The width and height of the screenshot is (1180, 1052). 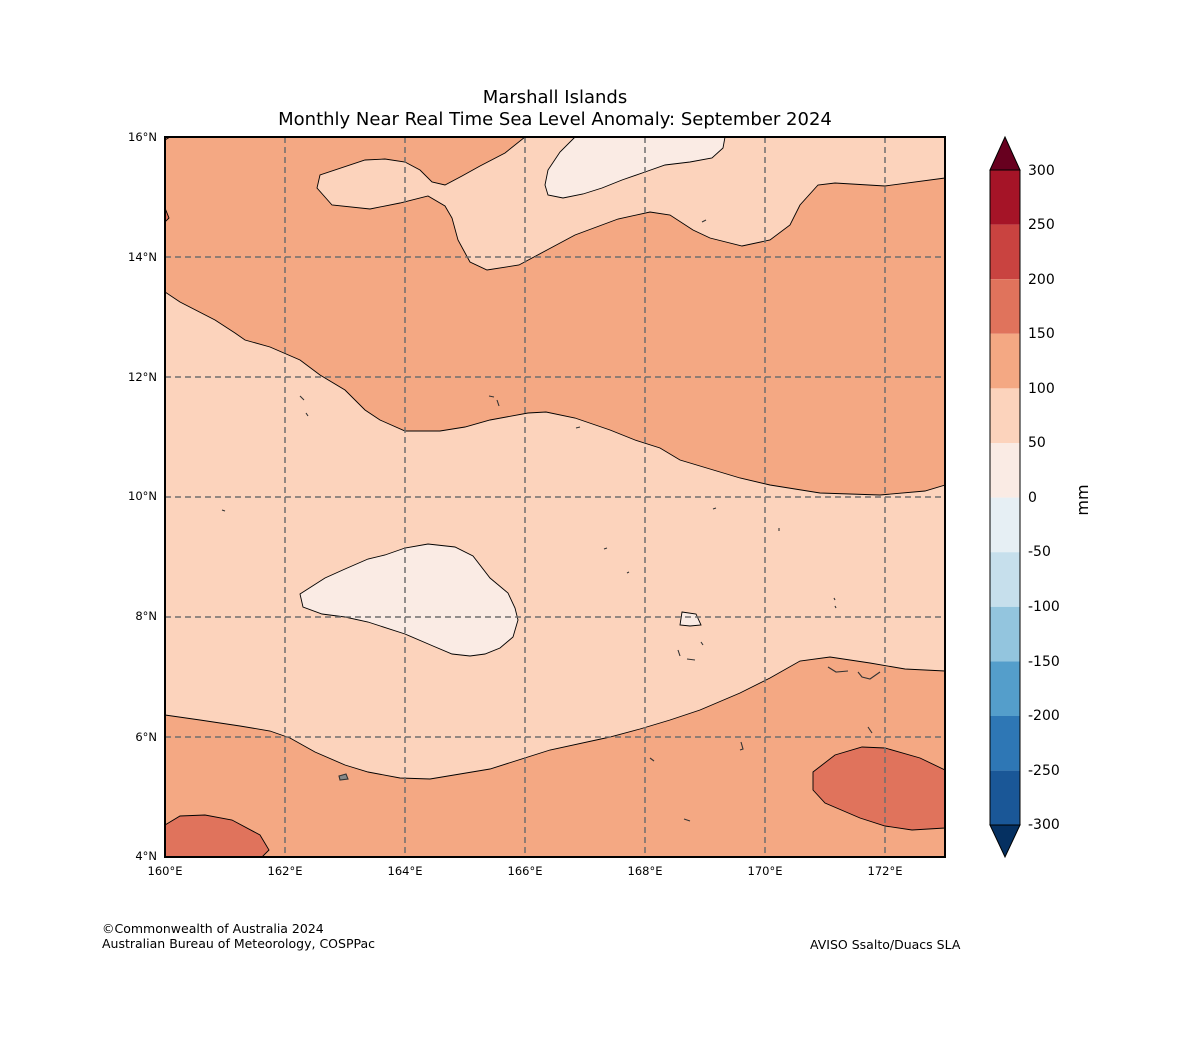 I want to click on colorbar-frame, so click(x=1005, y=497).